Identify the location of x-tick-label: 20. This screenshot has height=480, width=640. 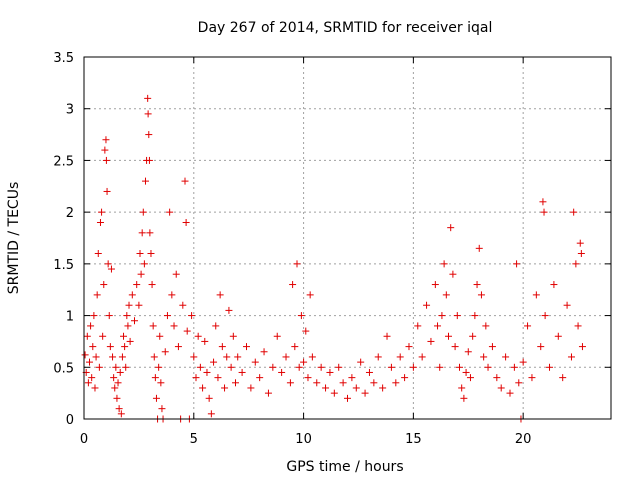
(523, 439).